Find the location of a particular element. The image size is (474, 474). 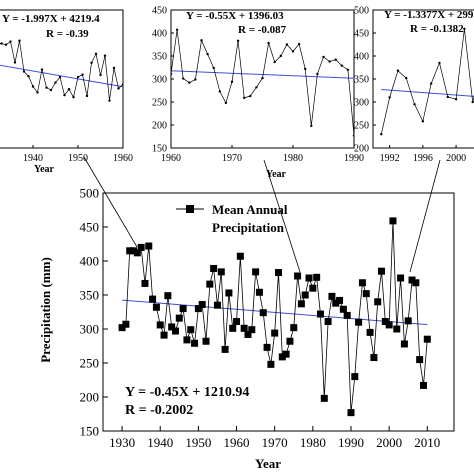

main-x-tick-label: 1980 is located at coordinates (313, 442).